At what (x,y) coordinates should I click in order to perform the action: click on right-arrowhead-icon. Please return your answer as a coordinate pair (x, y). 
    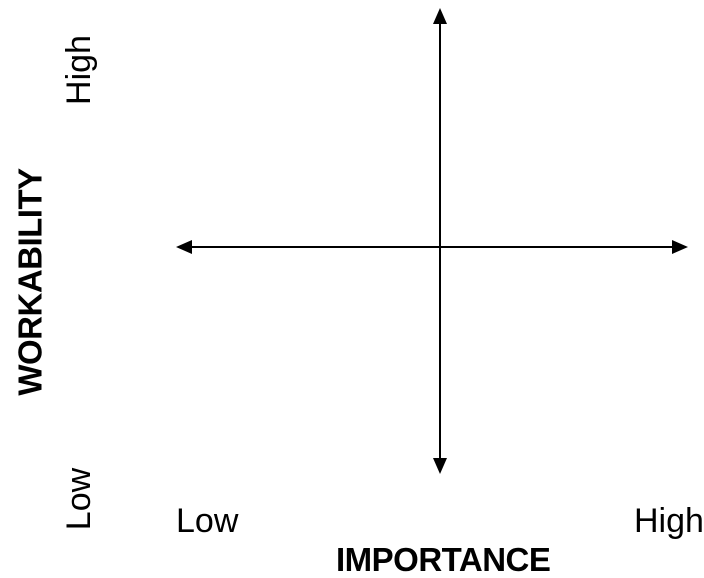
    Looking at the image, I should click on (680, 247).